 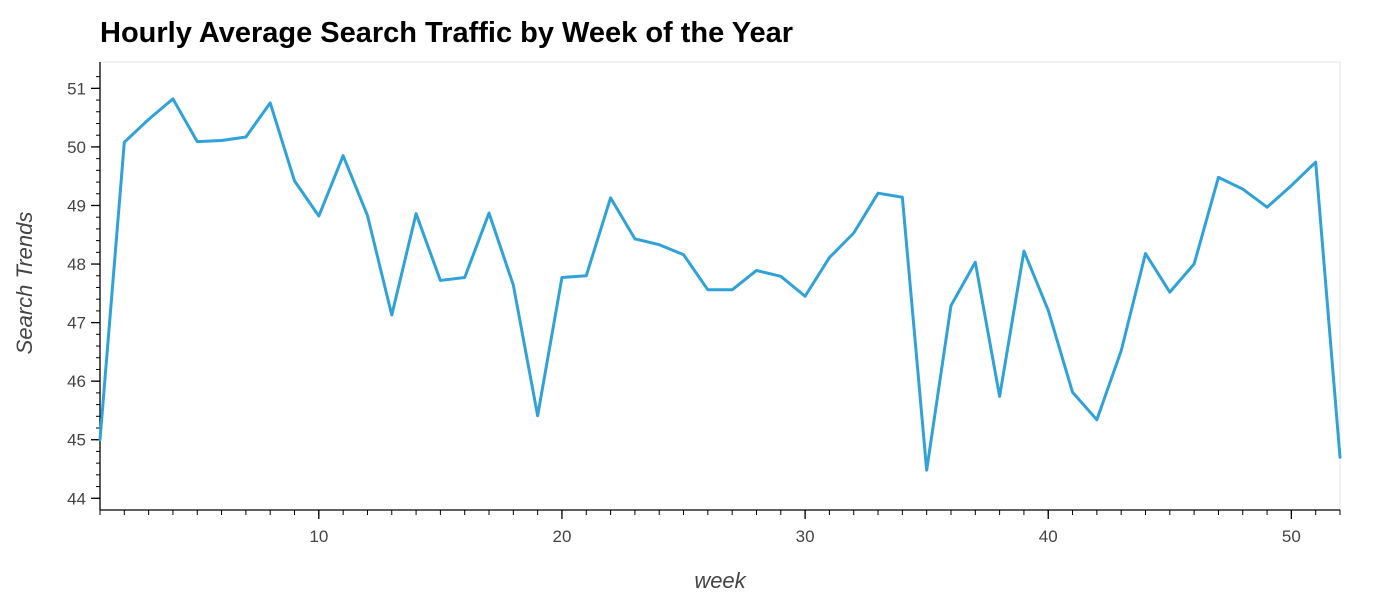 What do you see at coordinates (720, 527) in the screenshot?
I see `x-axis: 10 20 30 40 50` at bounding box center [720, 527].